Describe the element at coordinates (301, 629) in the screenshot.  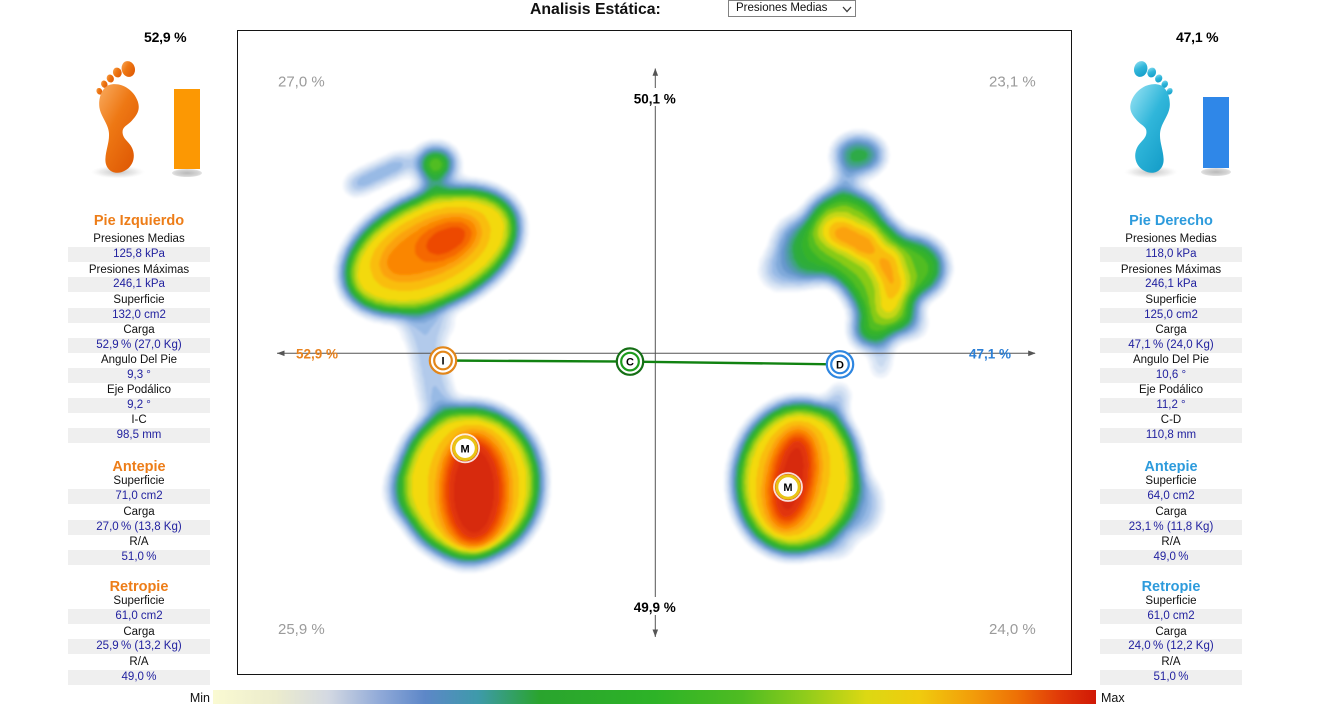
I see `svg-text: 25,9 %` at that location.